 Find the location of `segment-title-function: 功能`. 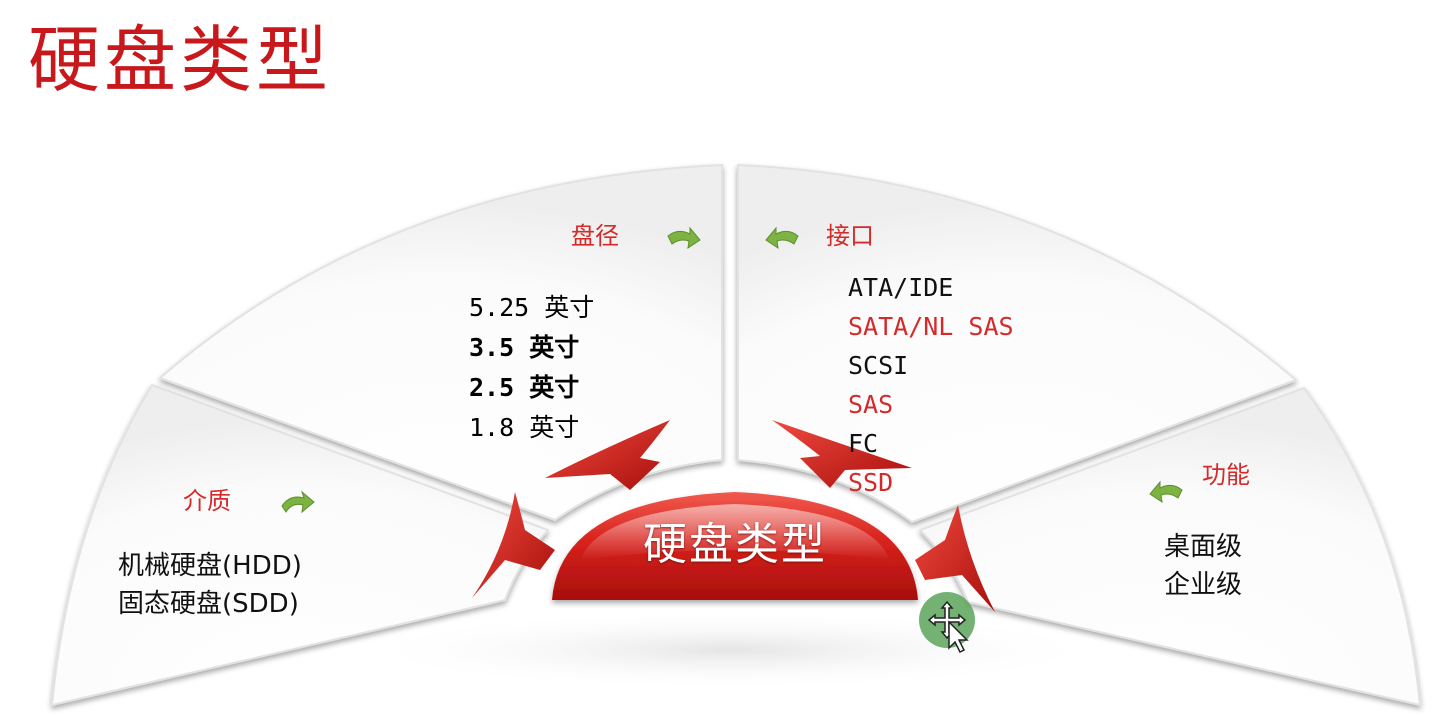

segment-title-function: 功能 is located at coordinates (1226, 475).